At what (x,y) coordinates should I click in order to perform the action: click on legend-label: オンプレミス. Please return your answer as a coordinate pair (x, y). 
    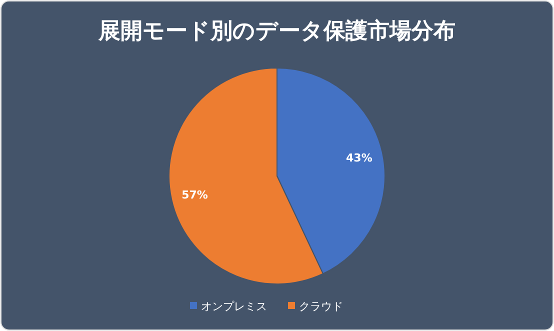
    Looking at the image, I should click on (234, 306).